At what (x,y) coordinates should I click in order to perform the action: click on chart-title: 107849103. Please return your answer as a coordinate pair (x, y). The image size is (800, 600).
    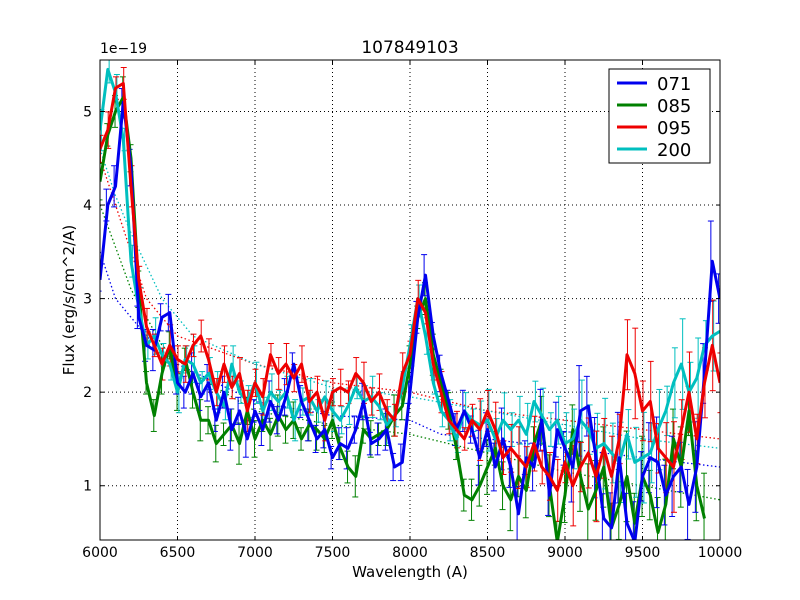
    Looking at the image, I should click on (409, 48).